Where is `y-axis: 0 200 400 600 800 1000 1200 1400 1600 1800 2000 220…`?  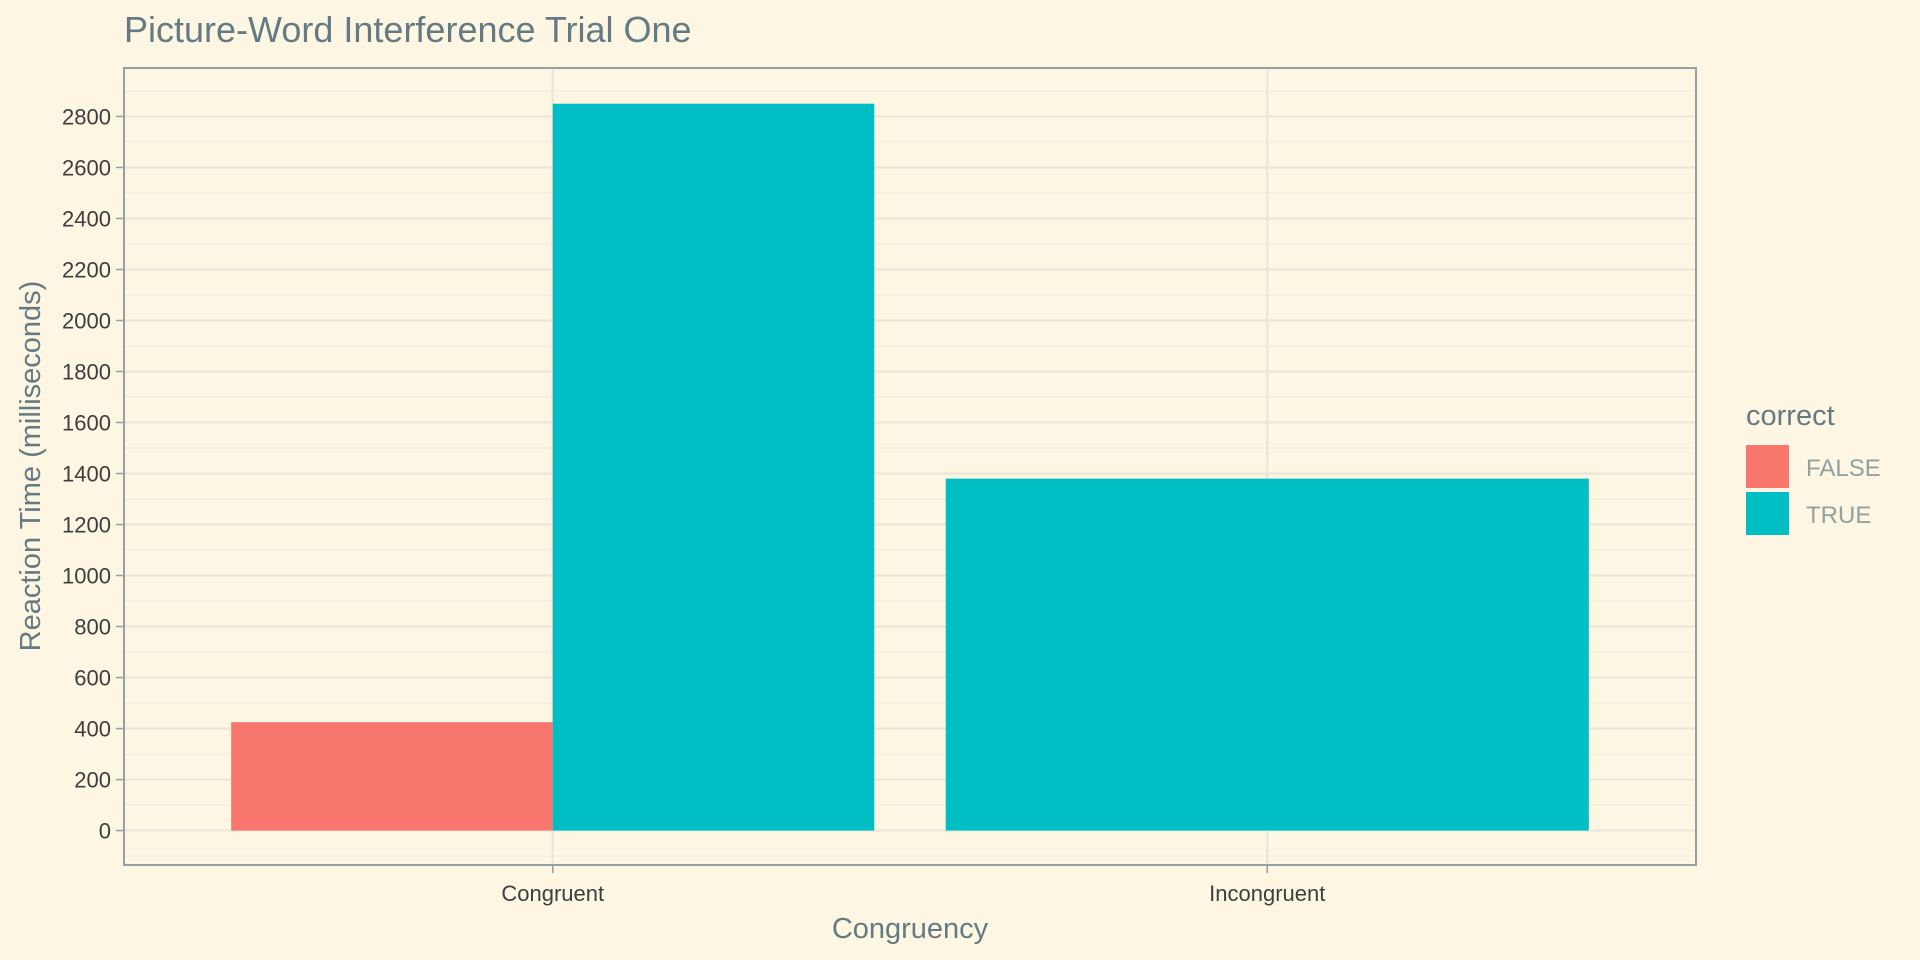 y-axis: 0 200 400 600 800 1000 1200 1400 1600 1800 2000 220… is located at coordinates (93, 474).